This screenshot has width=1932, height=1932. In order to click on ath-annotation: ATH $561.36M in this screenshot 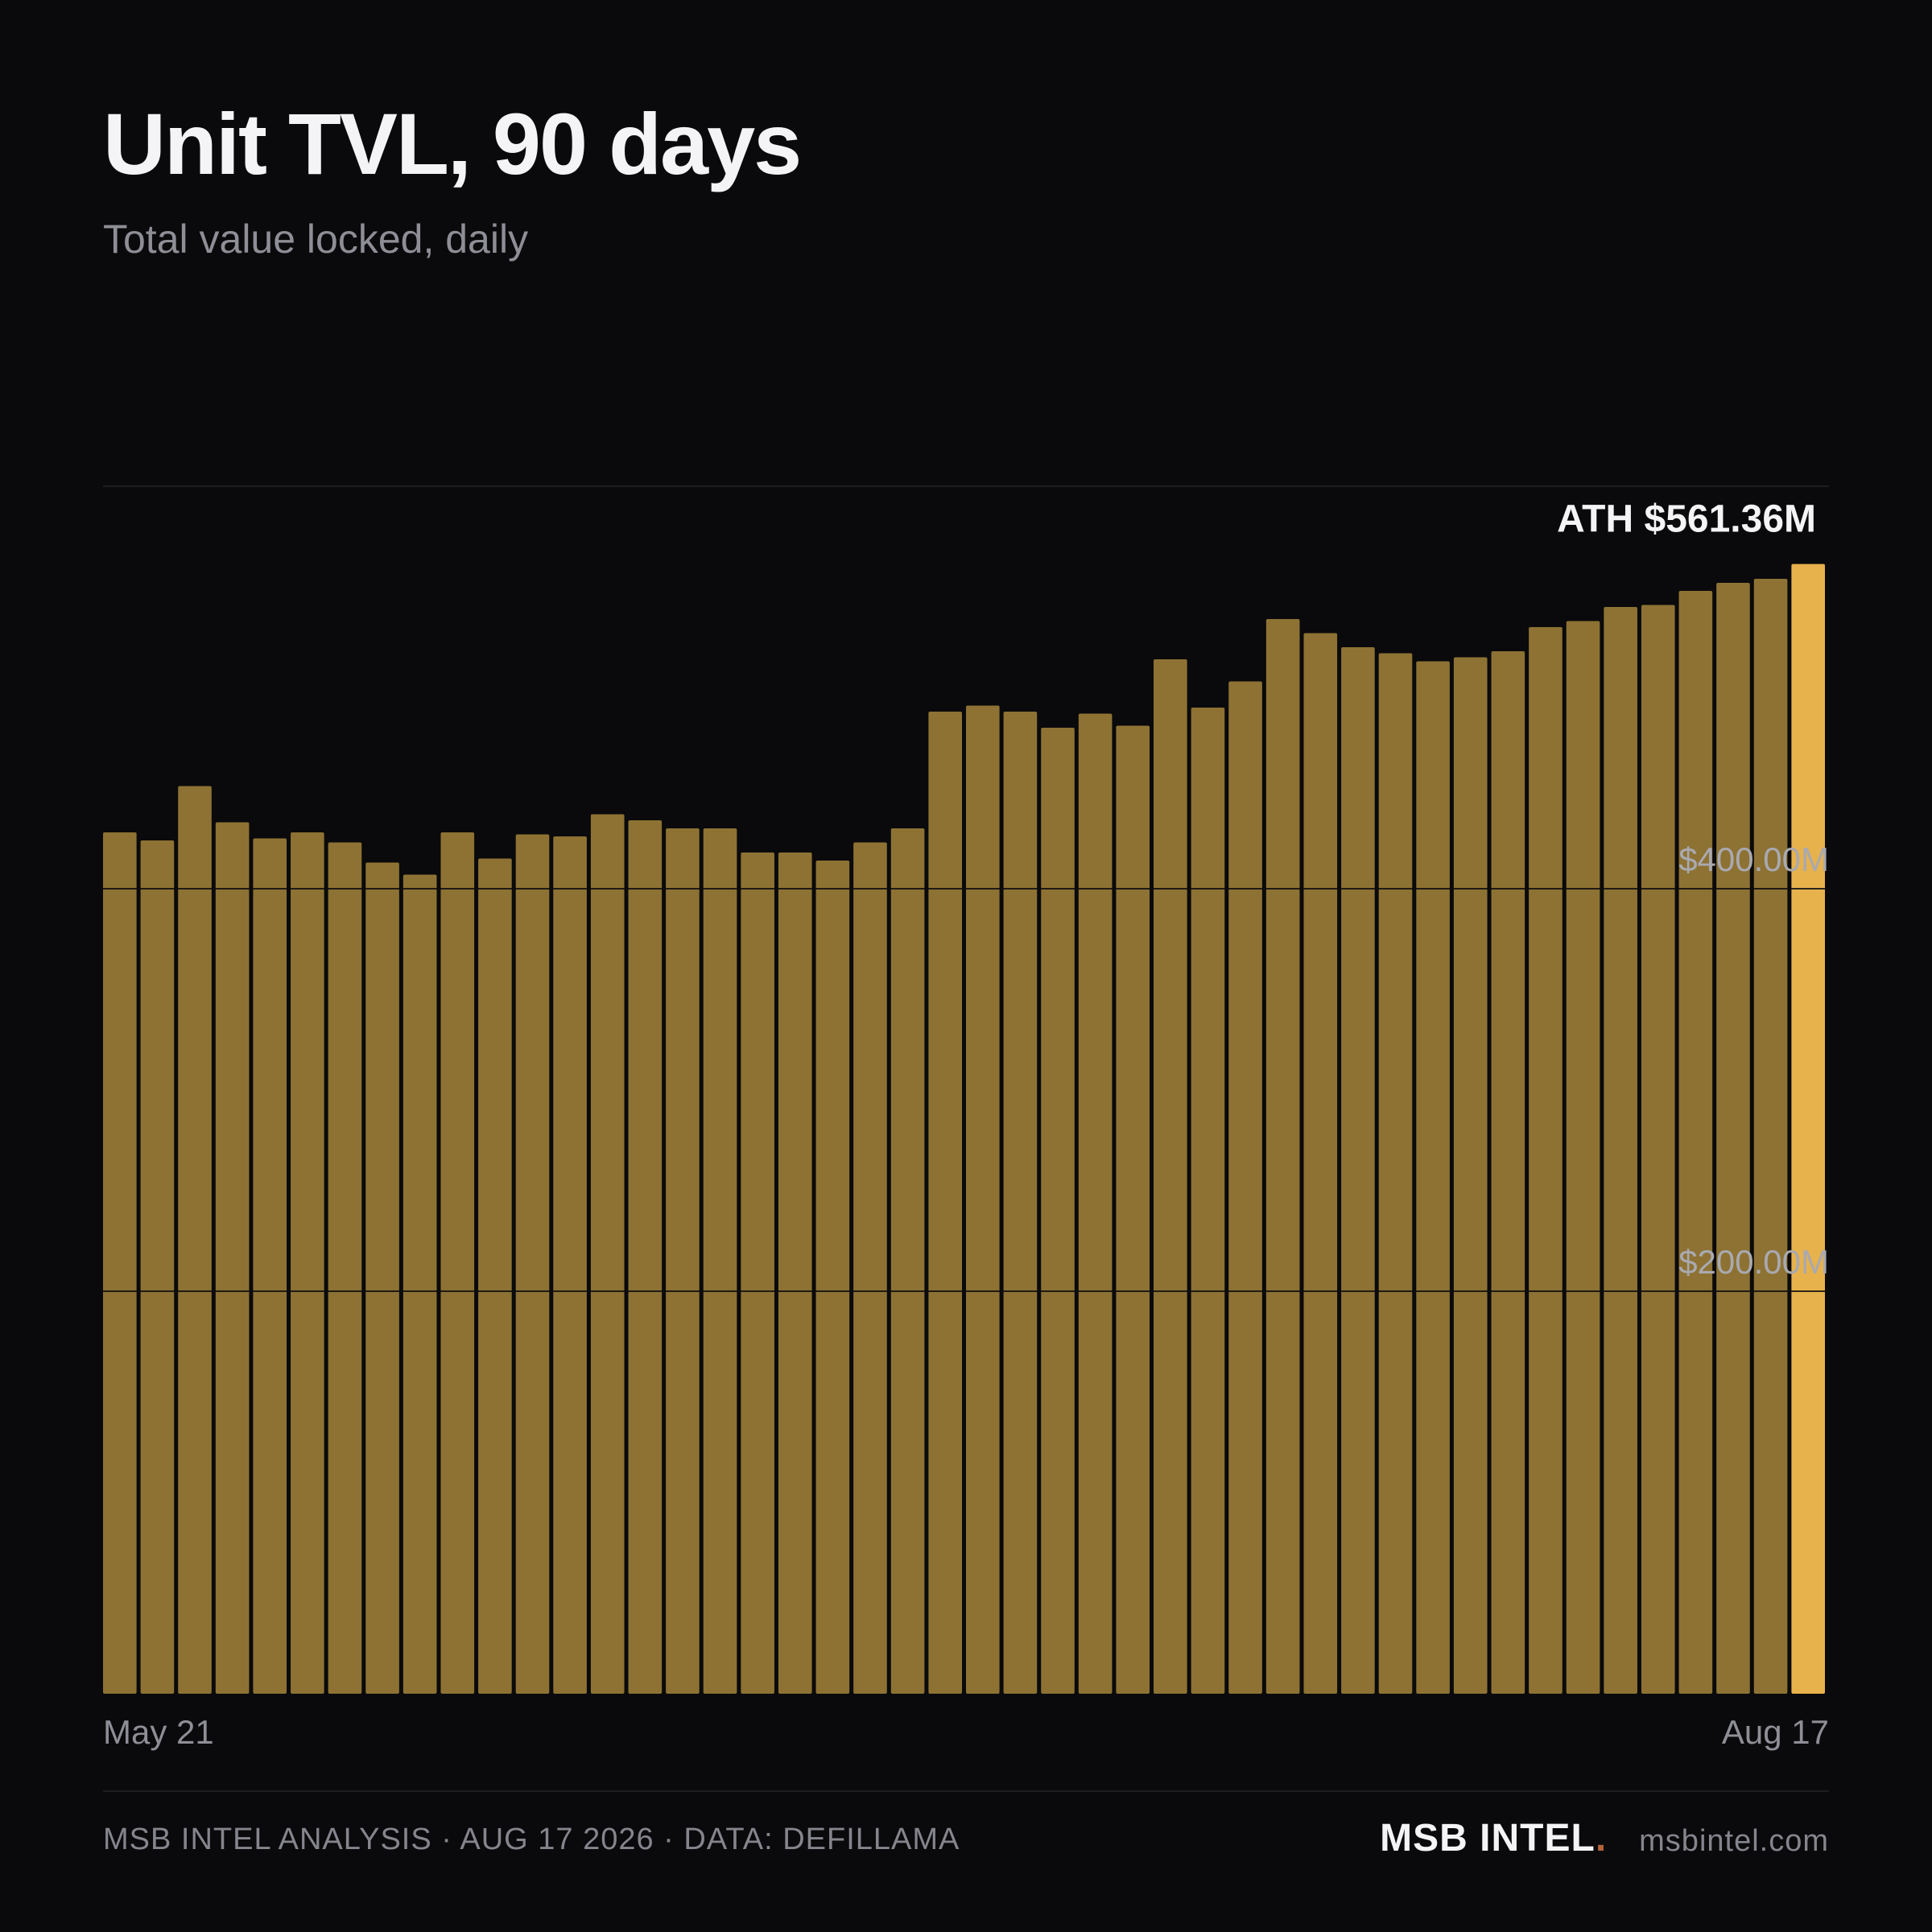, I will do `click(1687, 519)`.